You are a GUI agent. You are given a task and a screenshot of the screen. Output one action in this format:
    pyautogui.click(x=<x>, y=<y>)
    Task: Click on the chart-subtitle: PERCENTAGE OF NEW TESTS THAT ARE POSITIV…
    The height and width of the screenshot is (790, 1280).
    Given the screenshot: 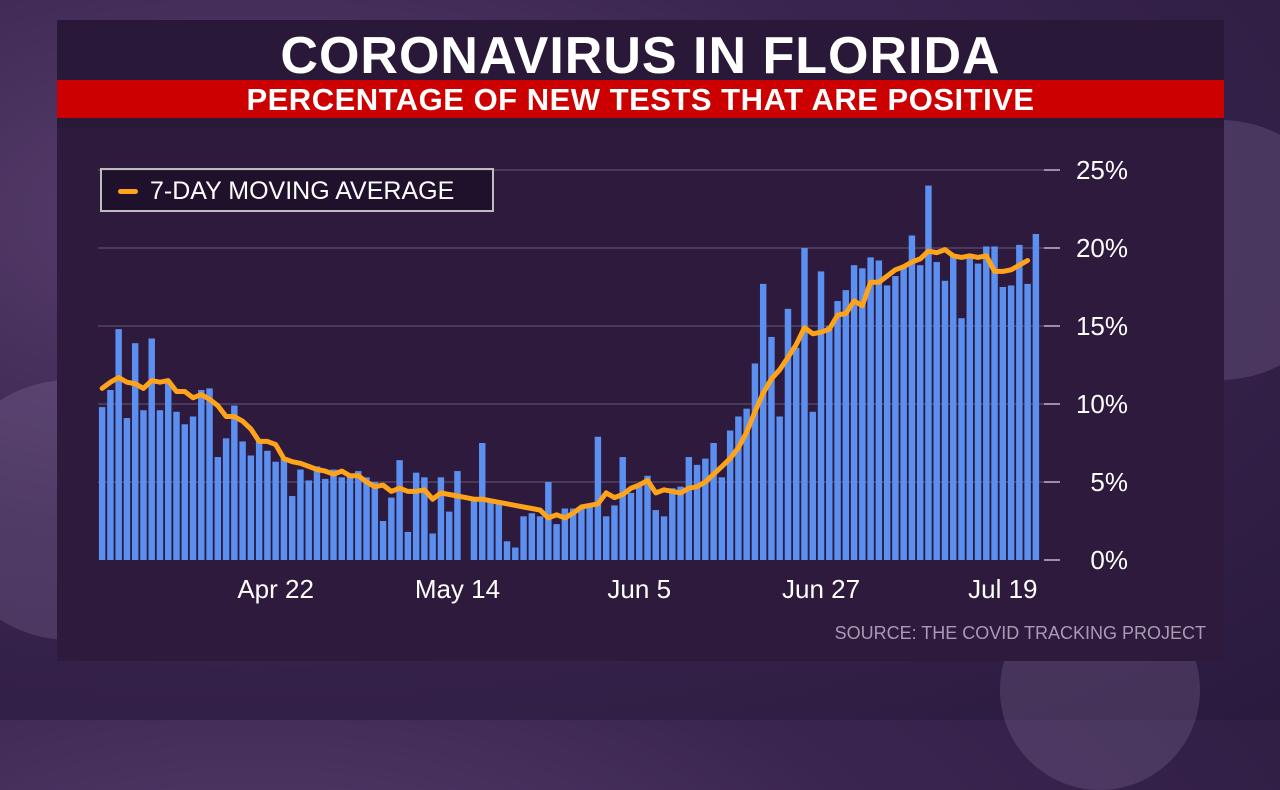 What is the action you would take?
    pyautogui.click(x=640, y=99)
    